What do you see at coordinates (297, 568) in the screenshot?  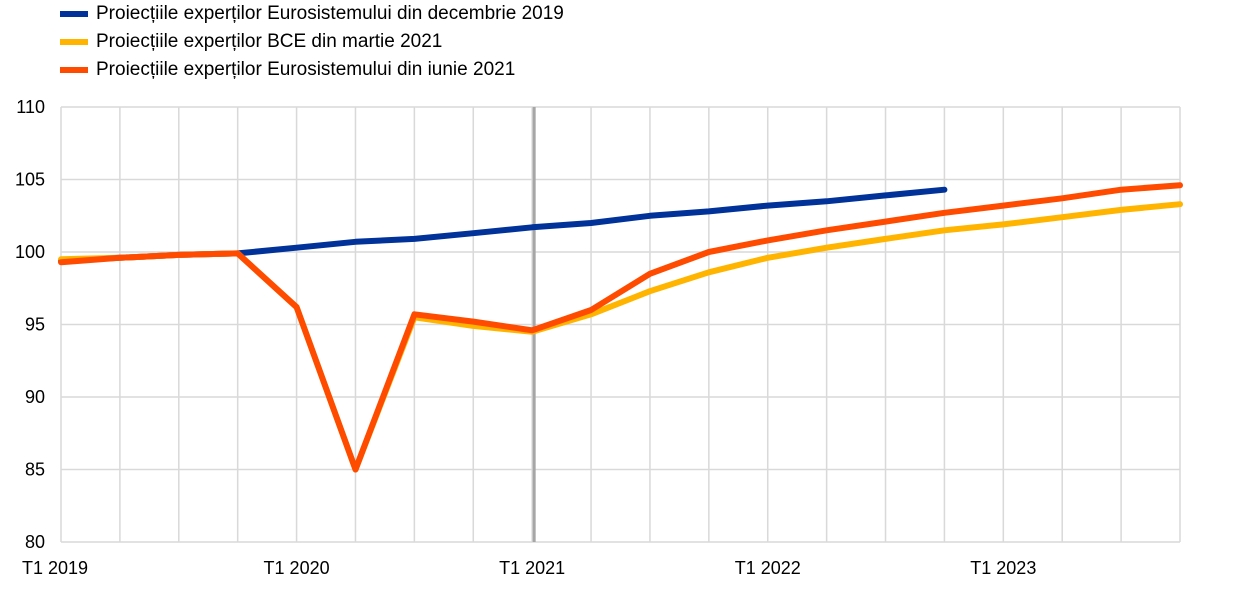 I see `x-tick-label: T1 2020` at bounding box center [297, 568].